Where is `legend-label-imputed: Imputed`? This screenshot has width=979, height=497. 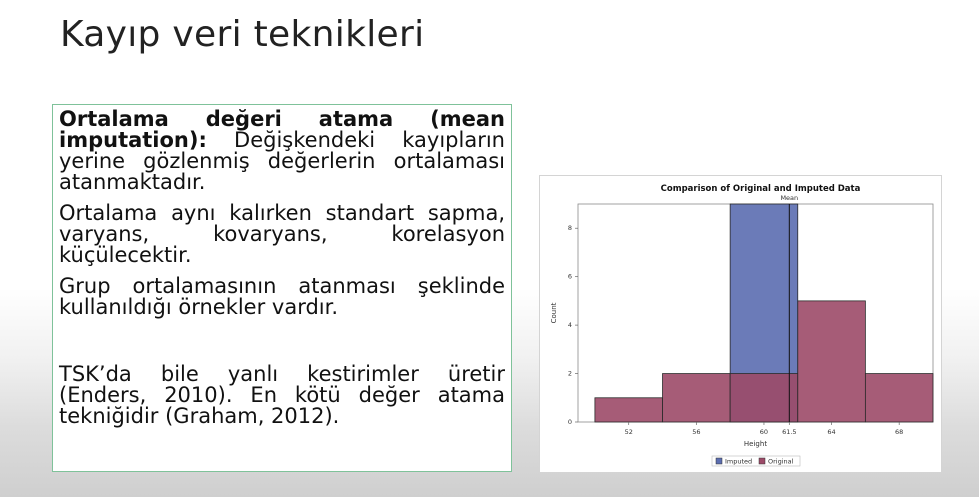
legend-label-imputed: Imputed is located at coordinates (738, 462).